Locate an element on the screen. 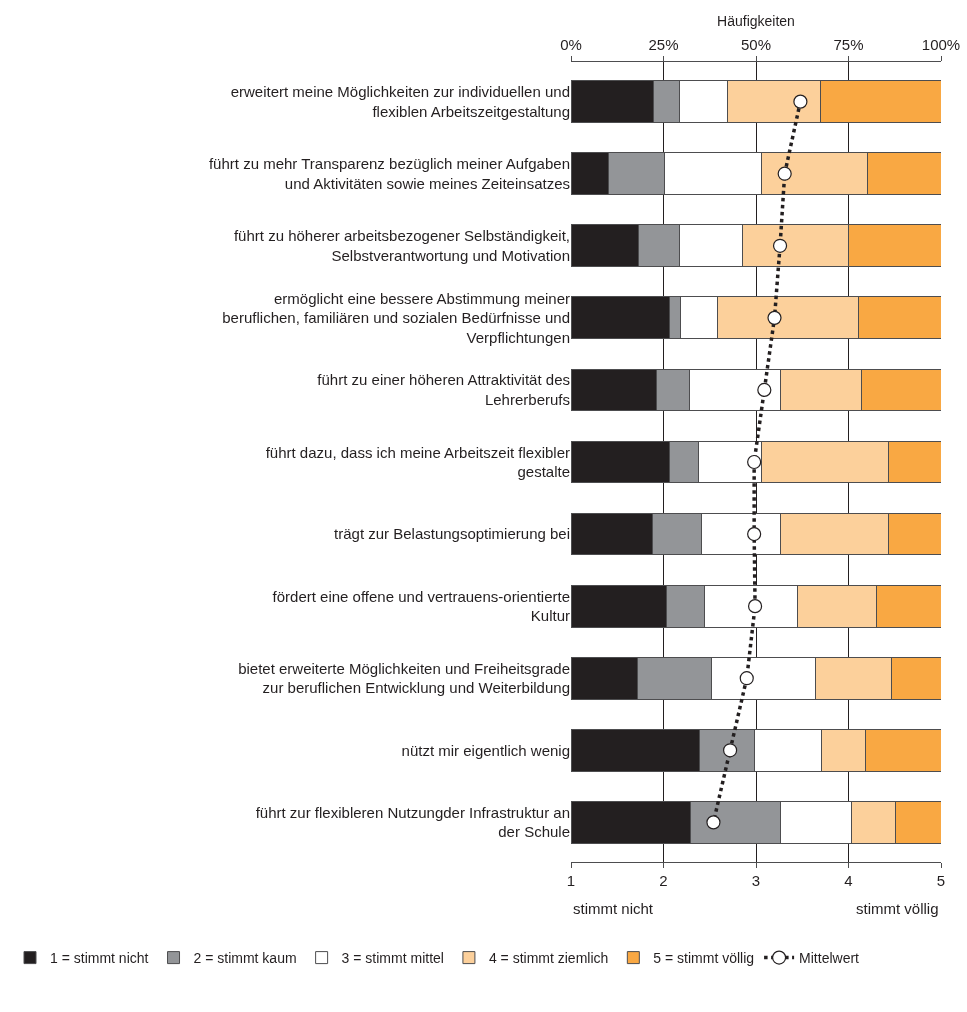  x-axis-title: Häufigkeiten is located at coordinates (756, 20).